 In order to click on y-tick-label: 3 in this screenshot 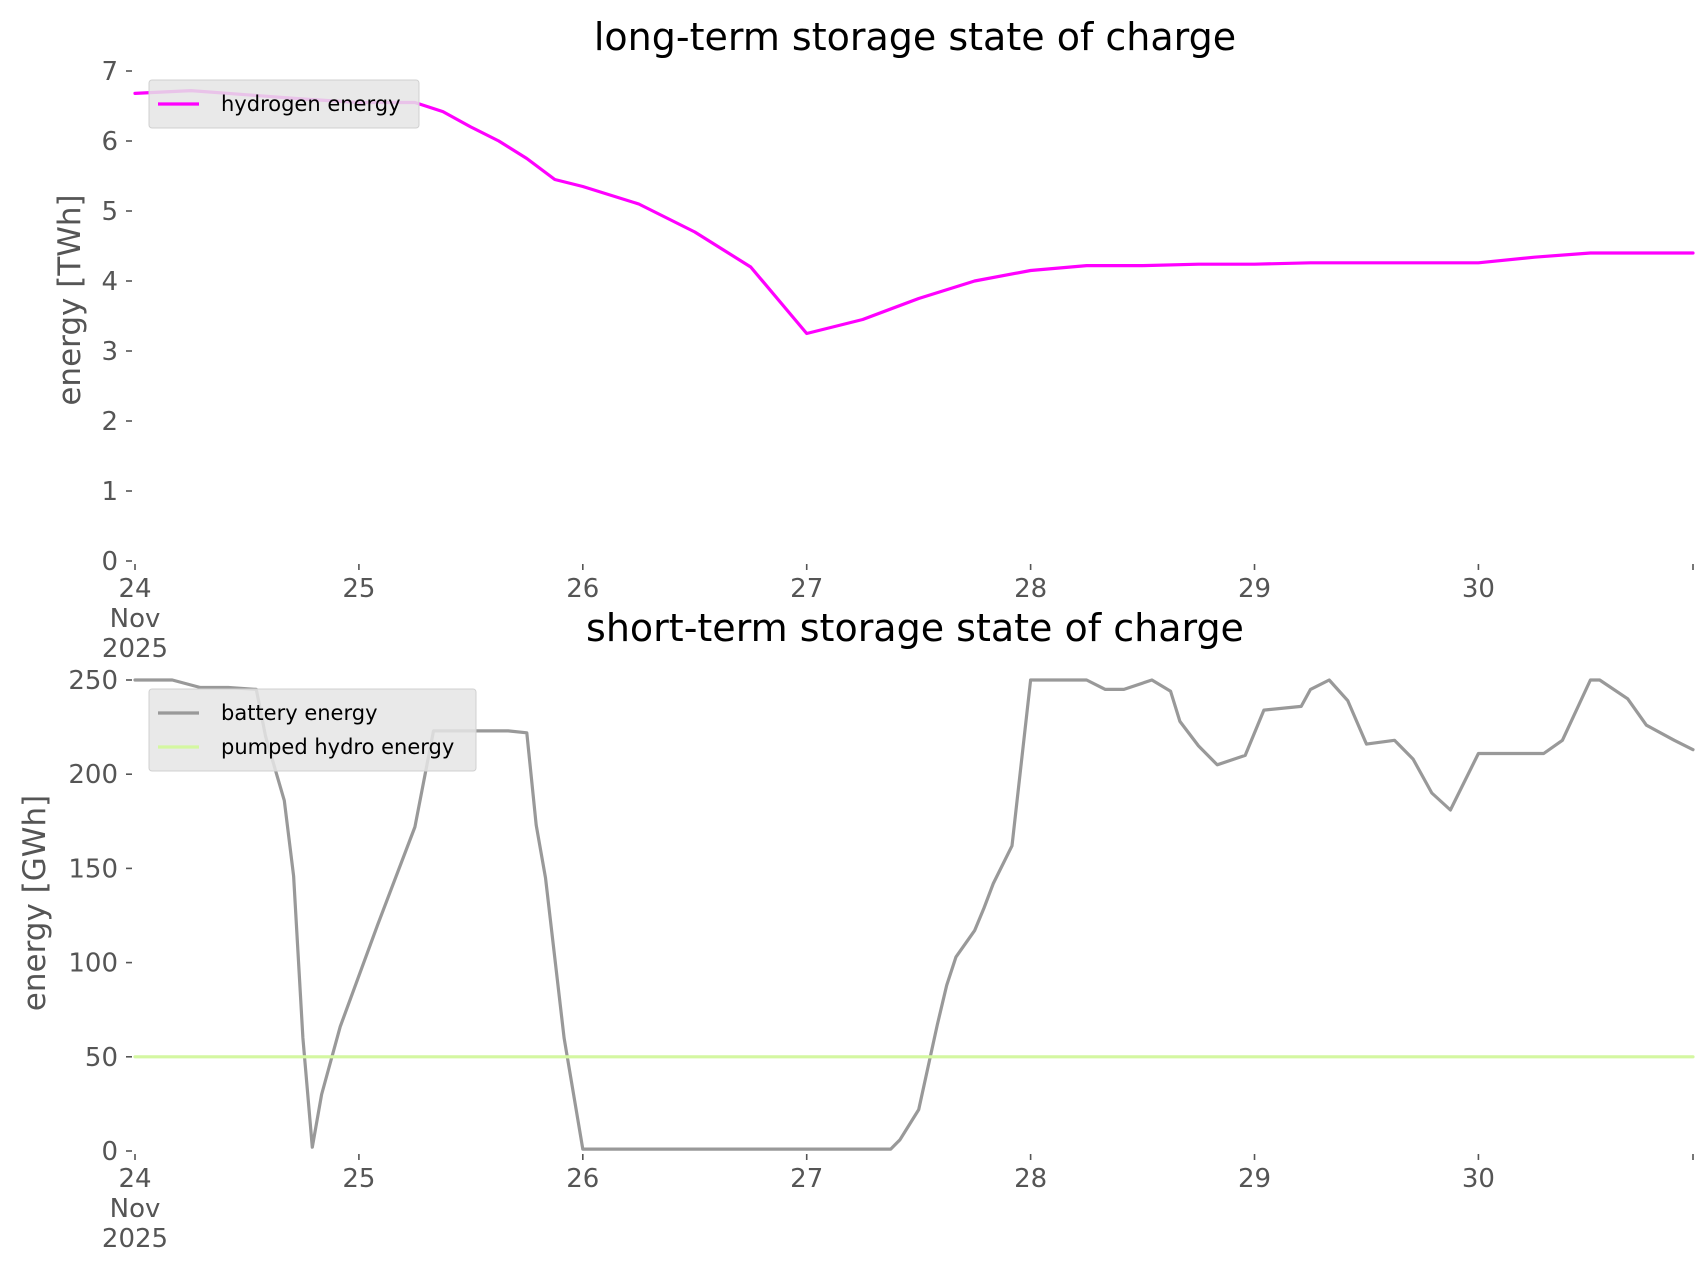, I will do `click(109, 352)`.